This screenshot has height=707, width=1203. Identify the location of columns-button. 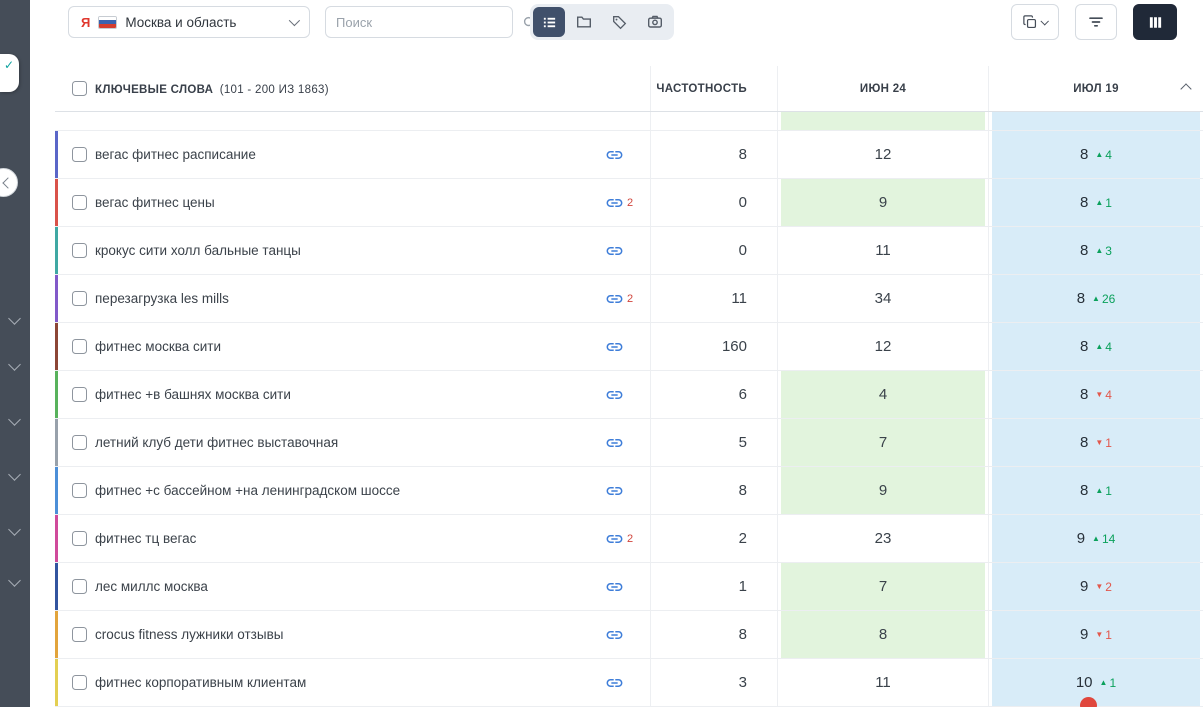
(1155, 22).